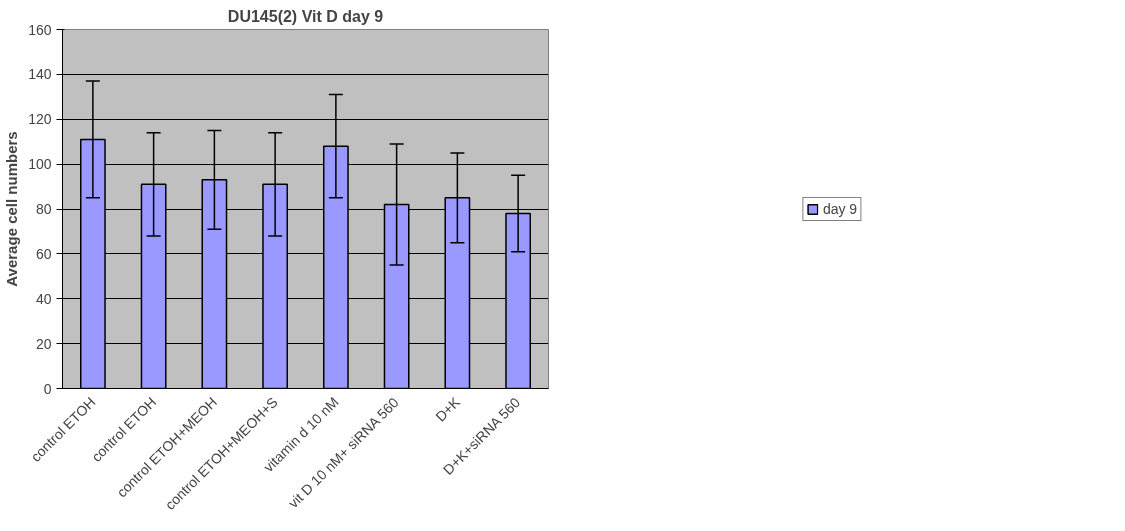  What do you see at coordinates (840, 208) in the screenshot?
I see `legend-label: day 9` at bounding box center [840, 208].